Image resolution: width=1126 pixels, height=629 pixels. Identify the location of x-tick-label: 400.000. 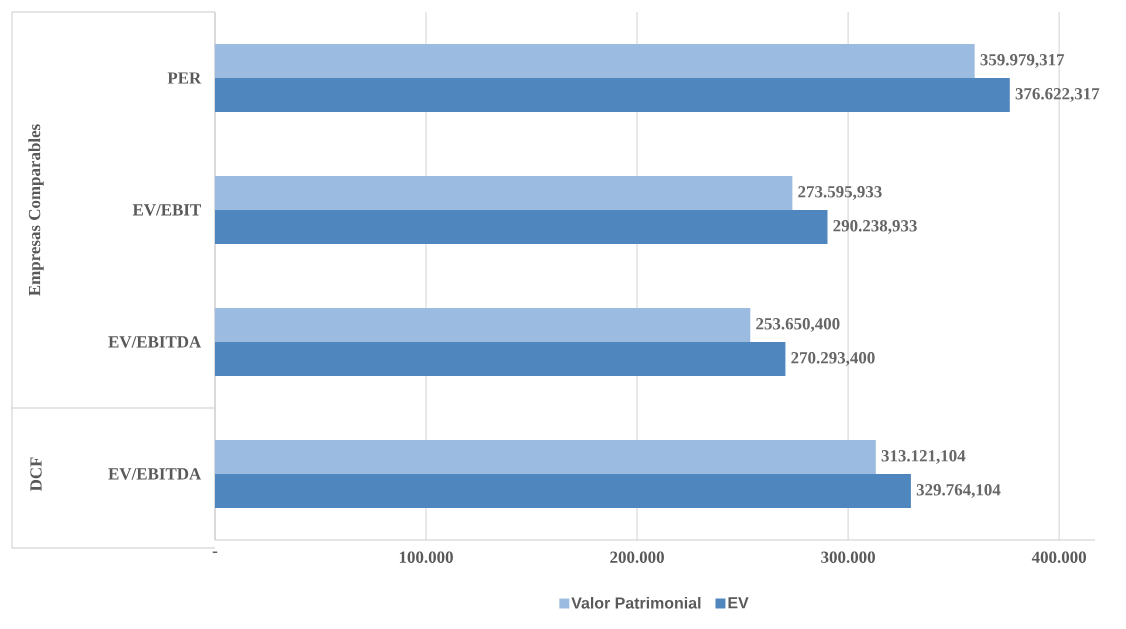
(1059, 557).